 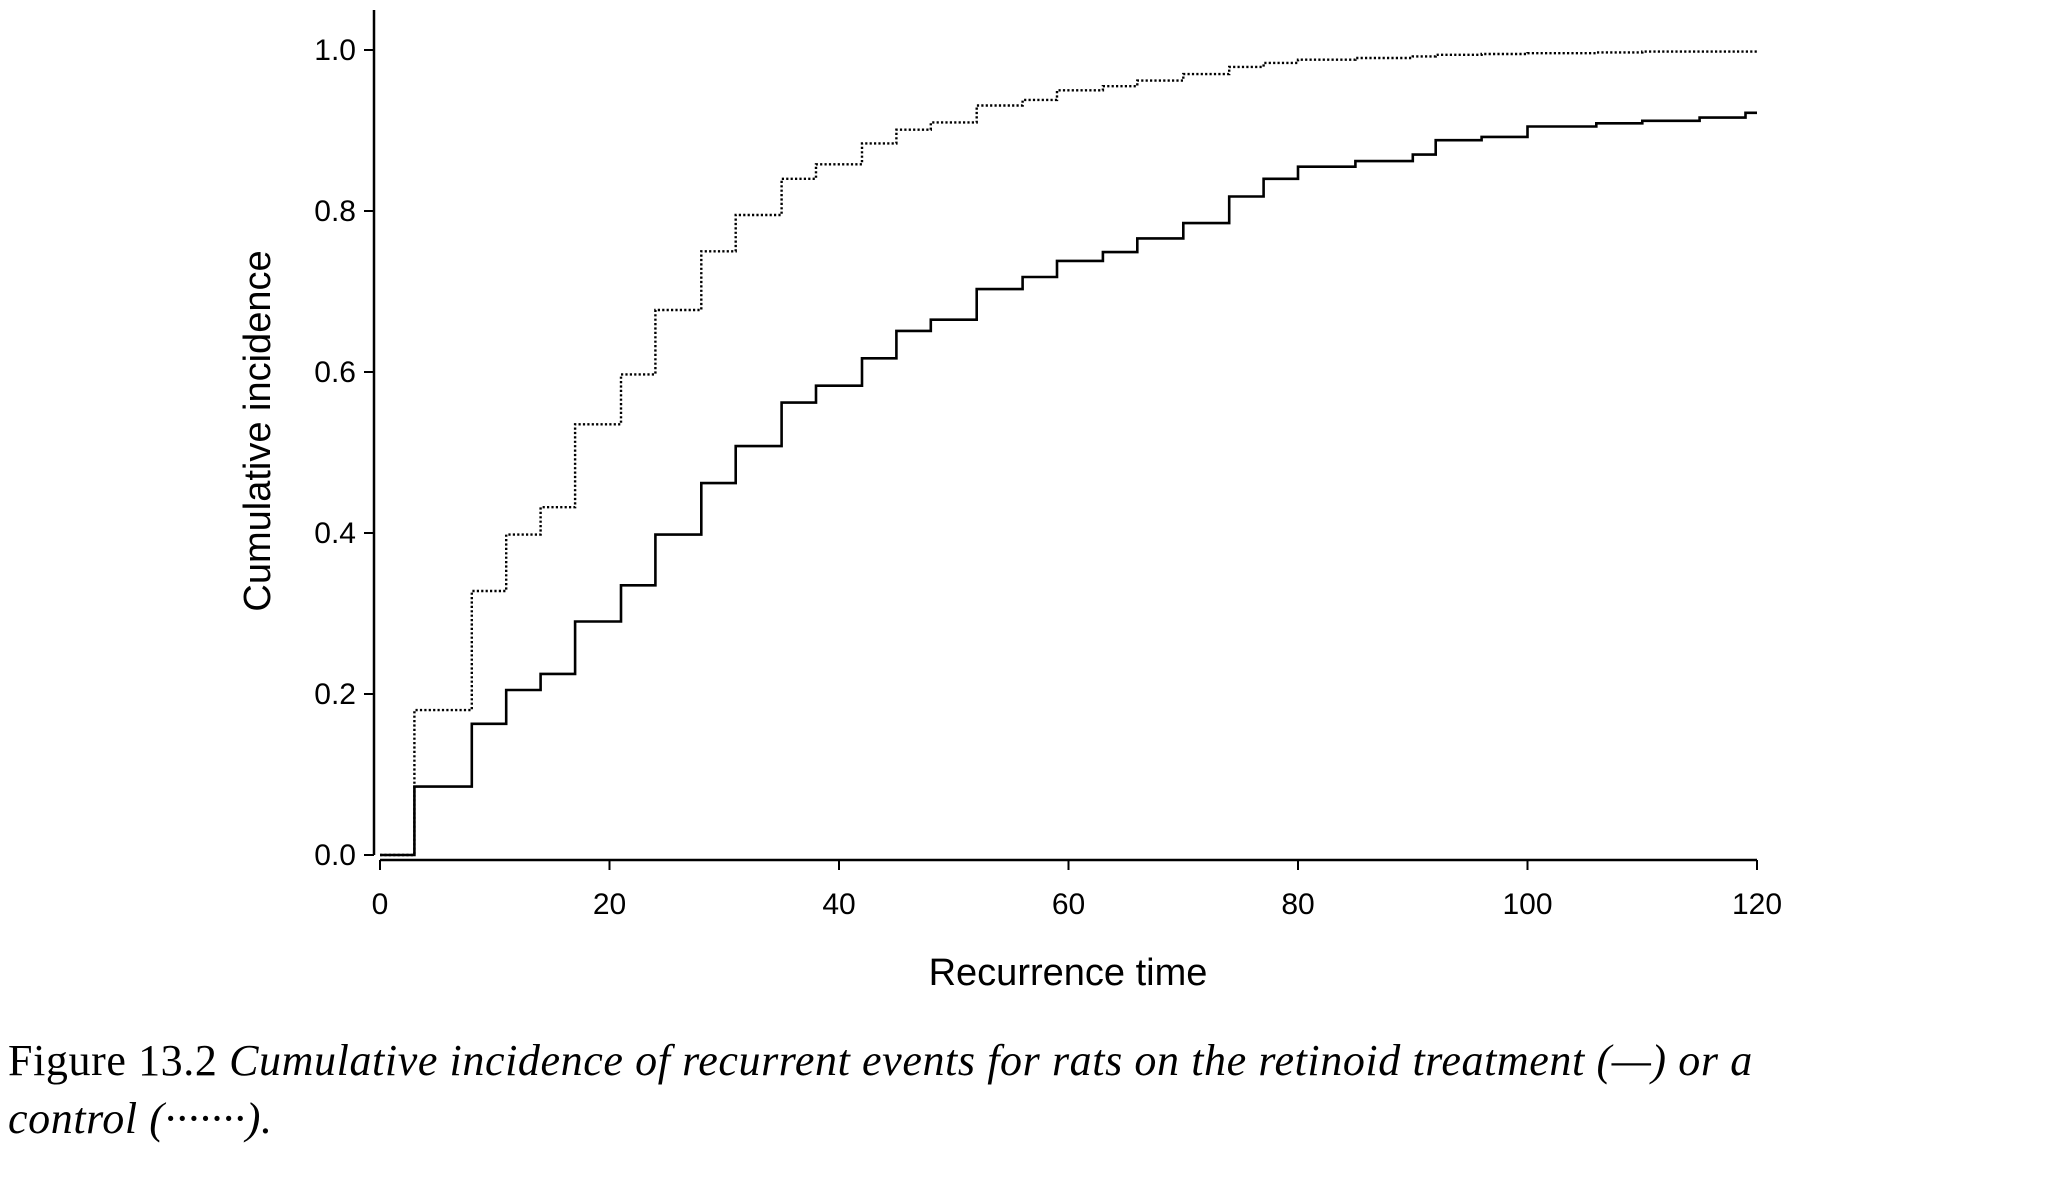 I want to click on y-tick-label: 0.0, so click(x=335, y=855).